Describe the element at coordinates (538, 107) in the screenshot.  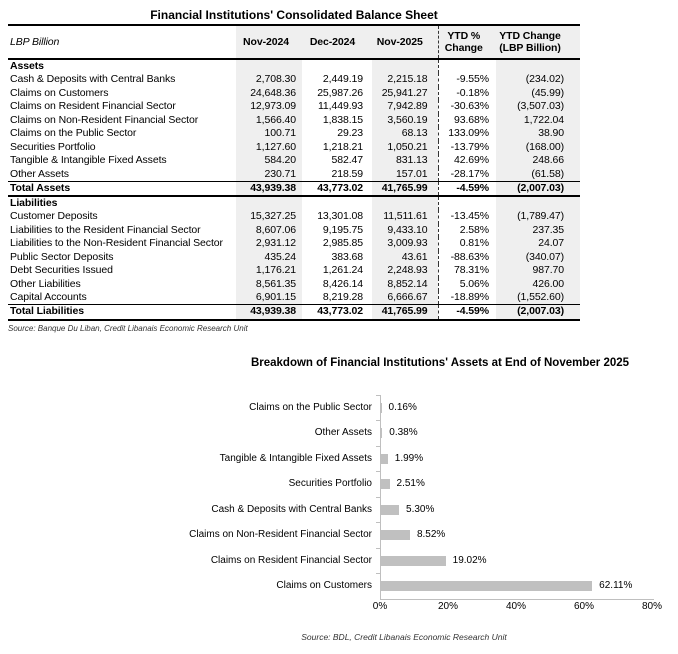
I see `cell-value: (3,507.03)` at that location.